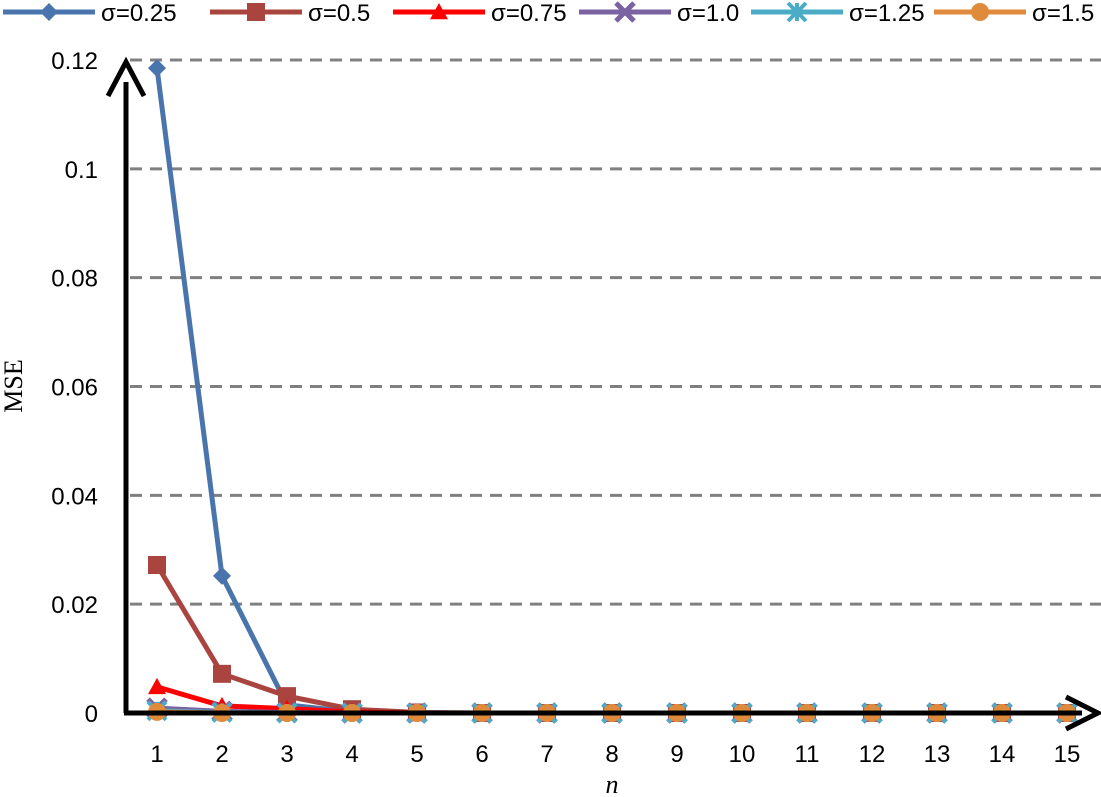 The height and width of the screenshot is (797, 1101). I want to click on legend-label: σ=0.25, so click(139, 13).